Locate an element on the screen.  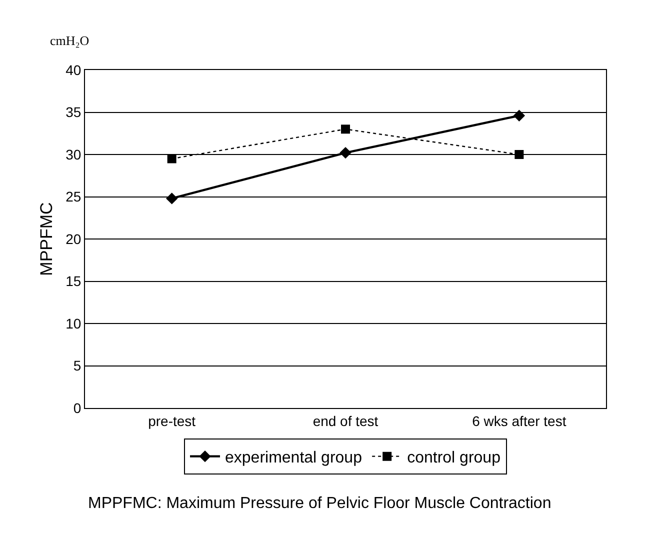
y-tick-label: 5 is located at coordinates (77, 366).